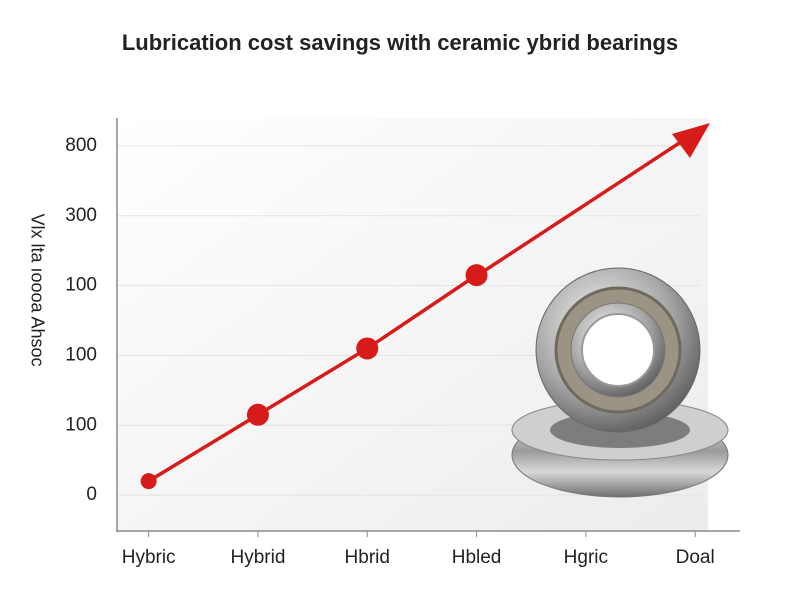 Image resolution: width=800 pixels, height=605 pixels. Describe the element at coordinates (91, 494) in the screenshot. I see `y-tick-label: 0` at that location.